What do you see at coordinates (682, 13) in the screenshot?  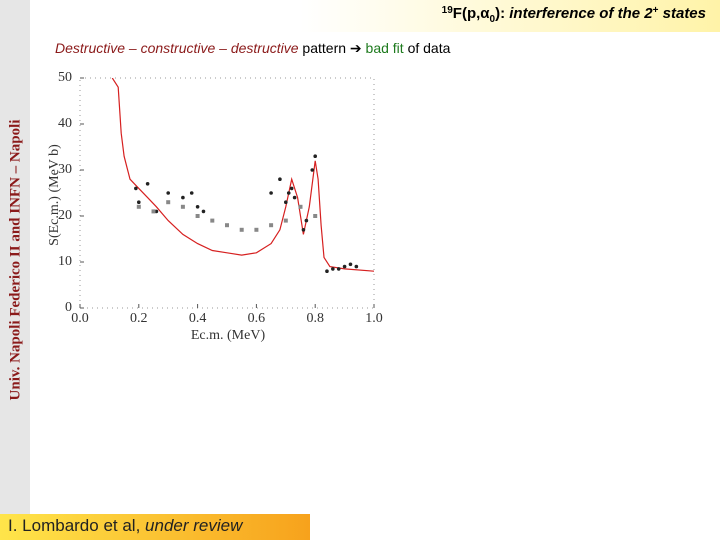 I see `title-part: states` at bounding box center [682, 13].